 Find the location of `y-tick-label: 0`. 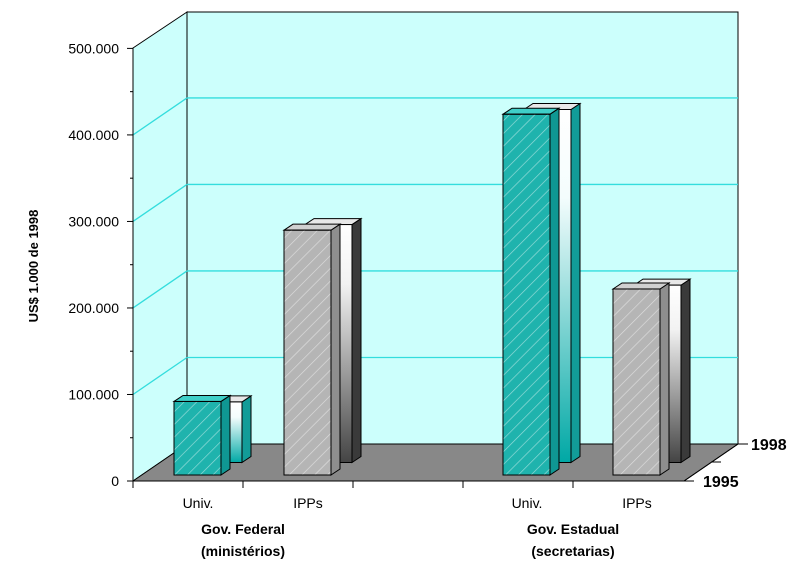

y-tick-label: 0 is located at coordinates (115, 481).